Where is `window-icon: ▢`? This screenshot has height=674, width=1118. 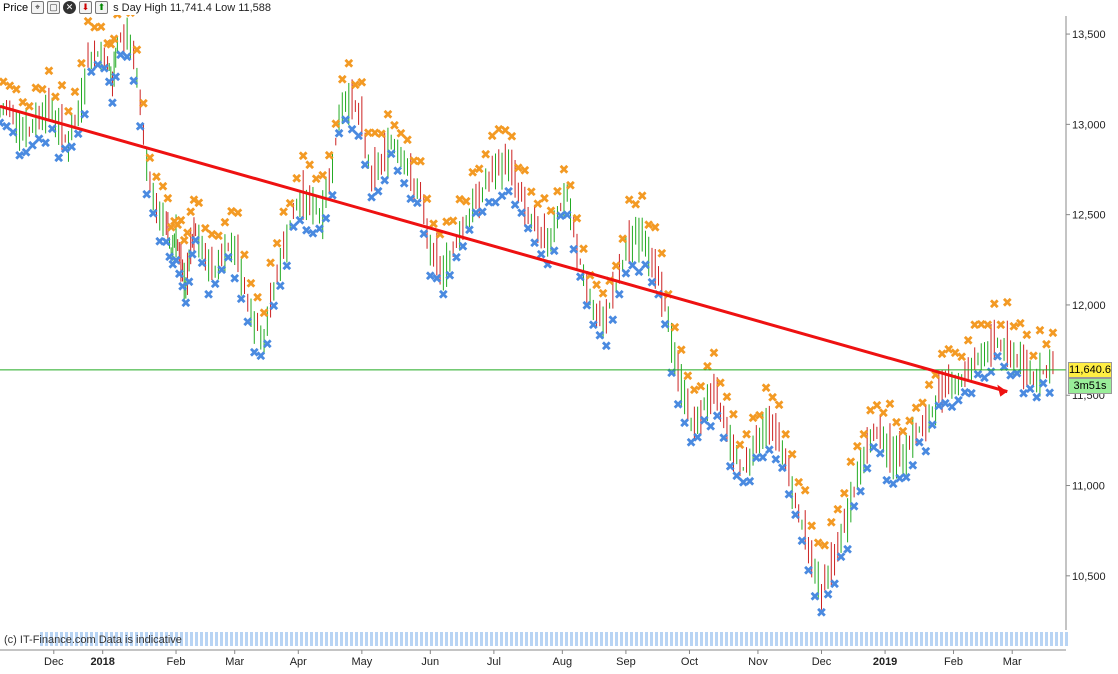
window-icon: ▢ is located at coordinates (54, 7).